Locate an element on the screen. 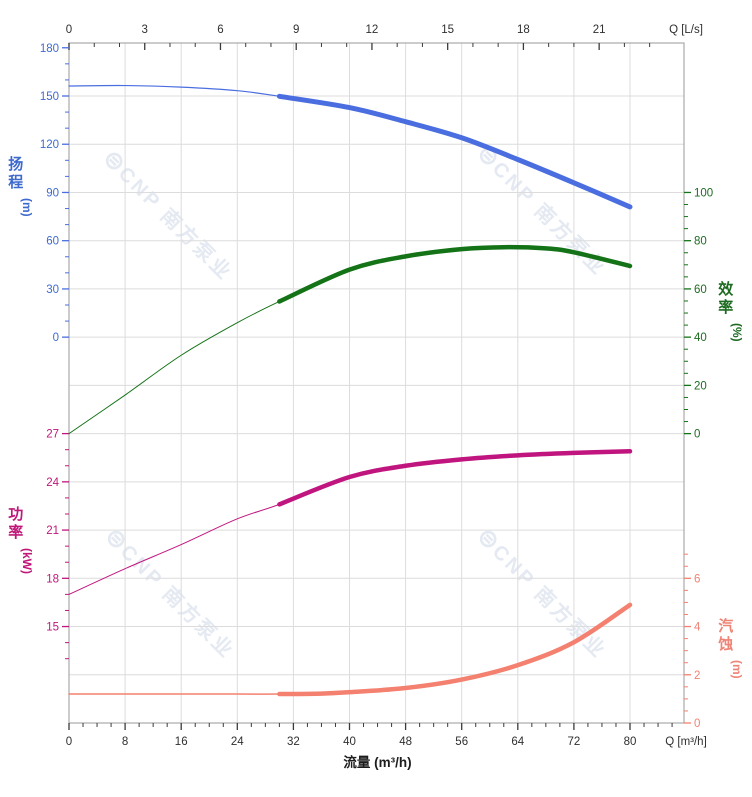 The height and width of the screenshot is (797, 752). svg-text: Q [m³/h] is located at coordinates (686, 742).